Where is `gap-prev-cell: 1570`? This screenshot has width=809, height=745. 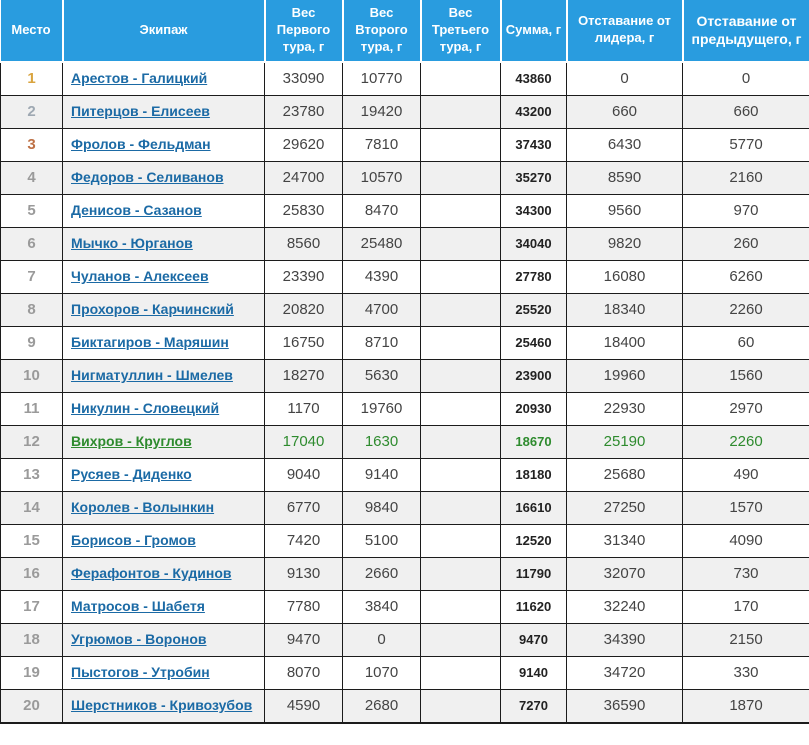
gap-prev-cell: 1570 is located at coordinates (745, 507).